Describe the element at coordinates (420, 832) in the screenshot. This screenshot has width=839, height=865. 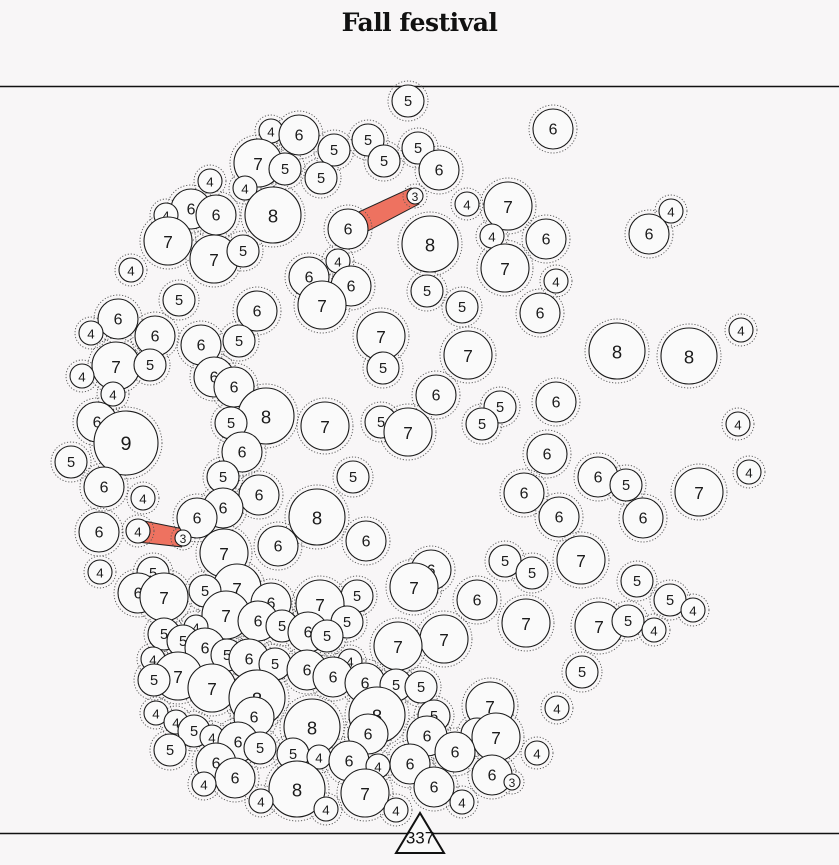
I see `total-marker: 337` at that location.